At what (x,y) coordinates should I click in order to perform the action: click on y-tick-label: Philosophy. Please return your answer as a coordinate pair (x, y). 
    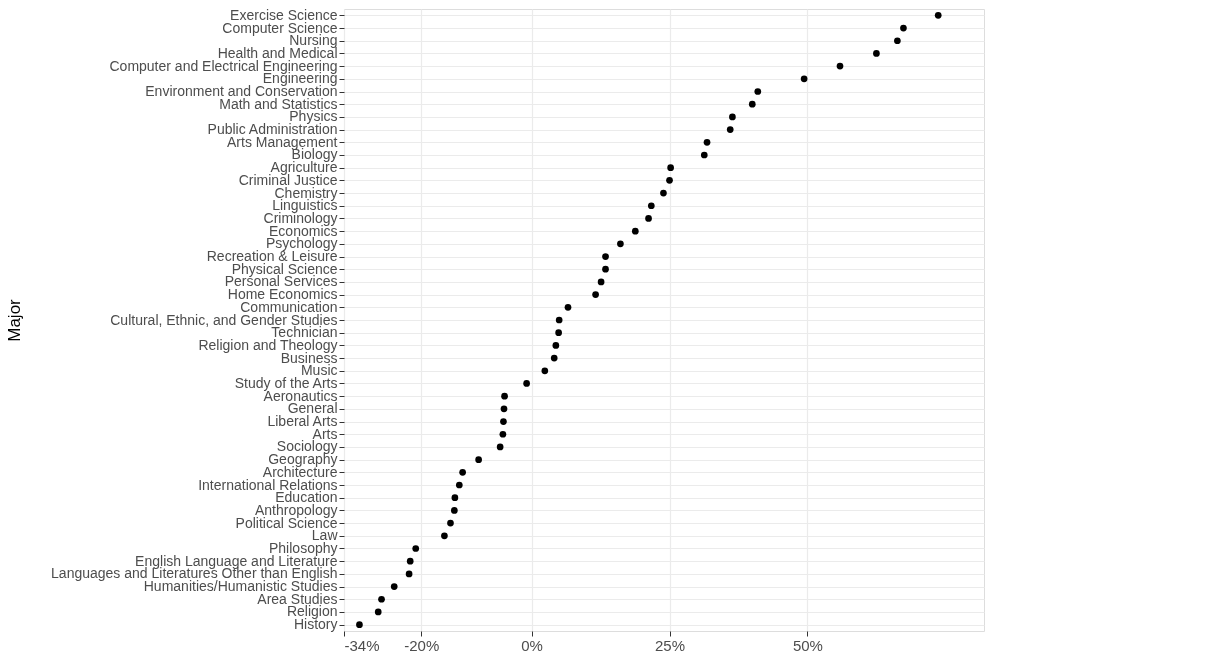
    Looking at the image, I should click on (303, 547).